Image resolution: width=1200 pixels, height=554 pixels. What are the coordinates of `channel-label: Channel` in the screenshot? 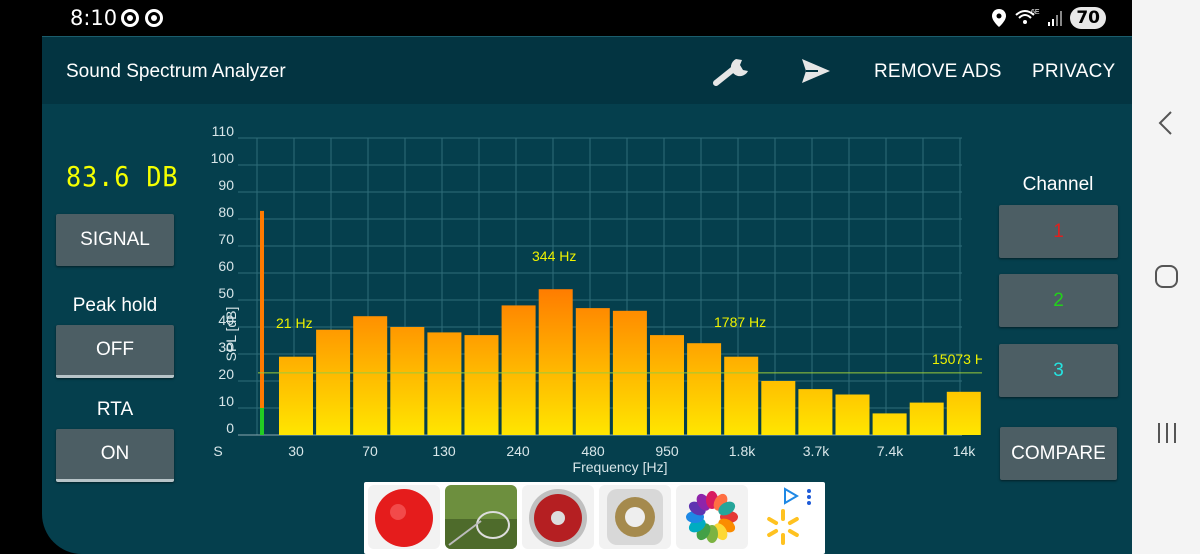 It's located at (1058, 184).